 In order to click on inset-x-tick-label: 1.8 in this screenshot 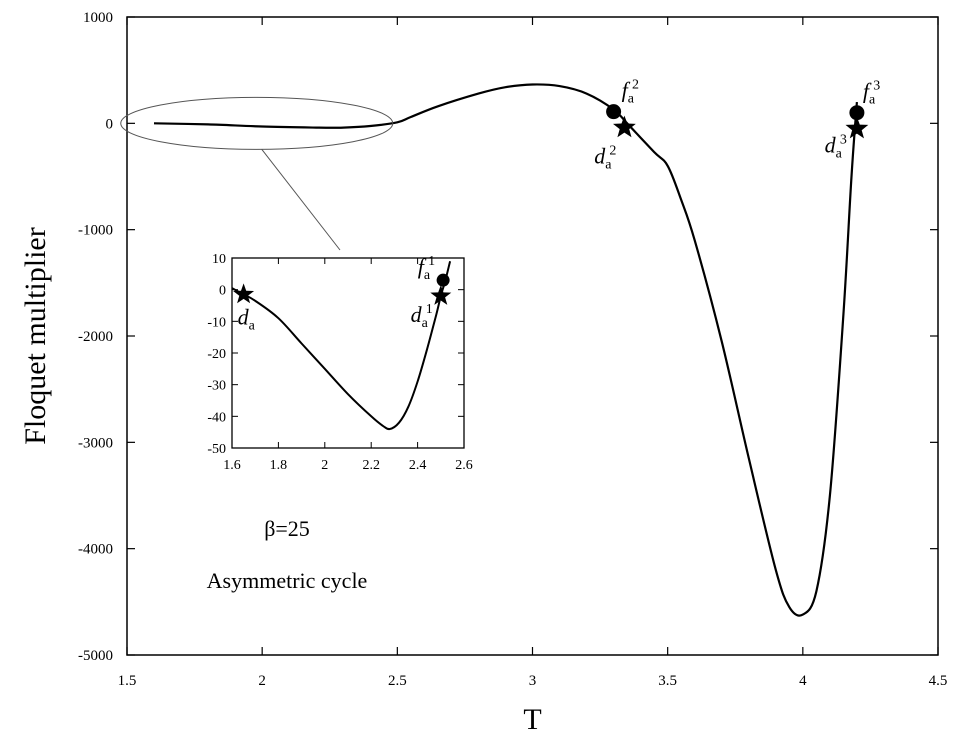, I will do `click(279, 465)`.